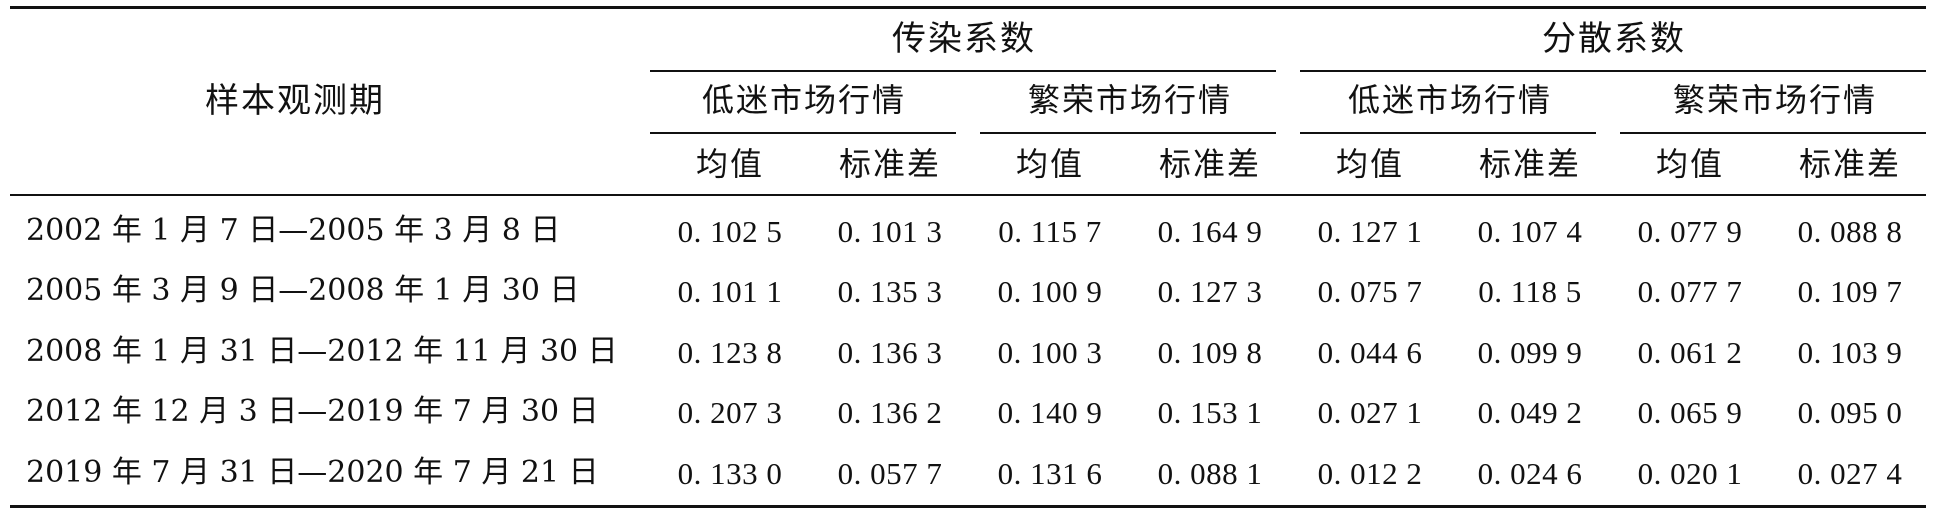  Describe the element at coordinates (968, 506) in the screenshot. I see `bottom-rule` at that location.